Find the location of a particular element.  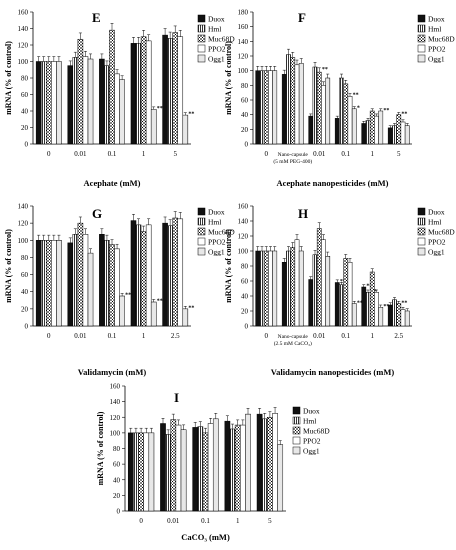

significance-mark: * is located at coordinates (358, 109).